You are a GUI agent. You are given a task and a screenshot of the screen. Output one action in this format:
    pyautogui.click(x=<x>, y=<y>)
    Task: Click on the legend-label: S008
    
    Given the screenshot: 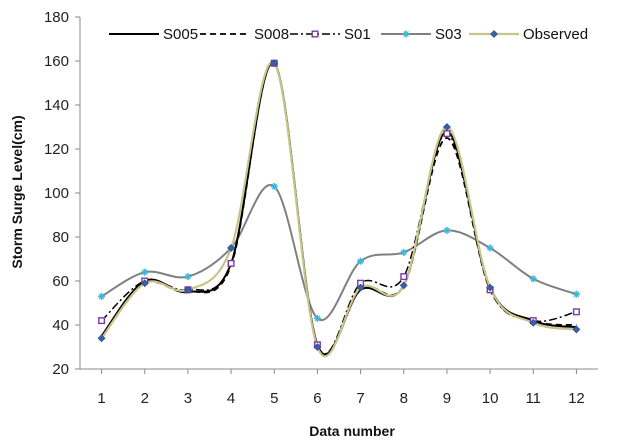 What is the action you would take?
    pyautogui.click(x=271, y=34)
    